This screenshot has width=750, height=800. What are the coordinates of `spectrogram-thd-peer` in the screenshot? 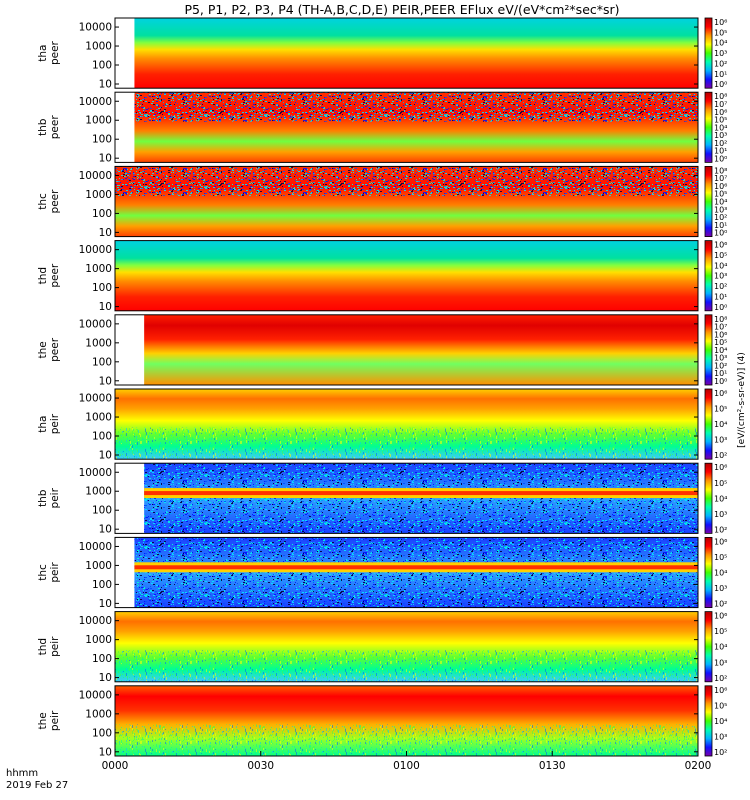 It's located at (406, 275).